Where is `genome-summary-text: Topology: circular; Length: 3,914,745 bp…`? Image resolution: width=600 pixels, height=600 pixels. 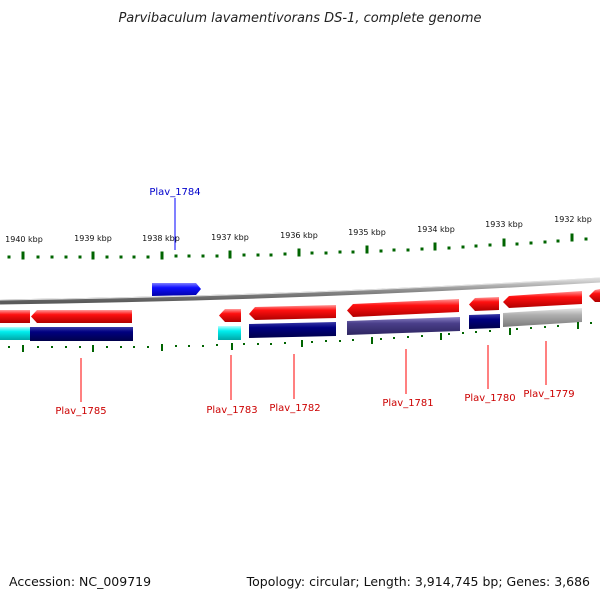 genome-summary-text: Topology: circular; Length: 3,914,745 bp… is located at coordinates (418, 581).